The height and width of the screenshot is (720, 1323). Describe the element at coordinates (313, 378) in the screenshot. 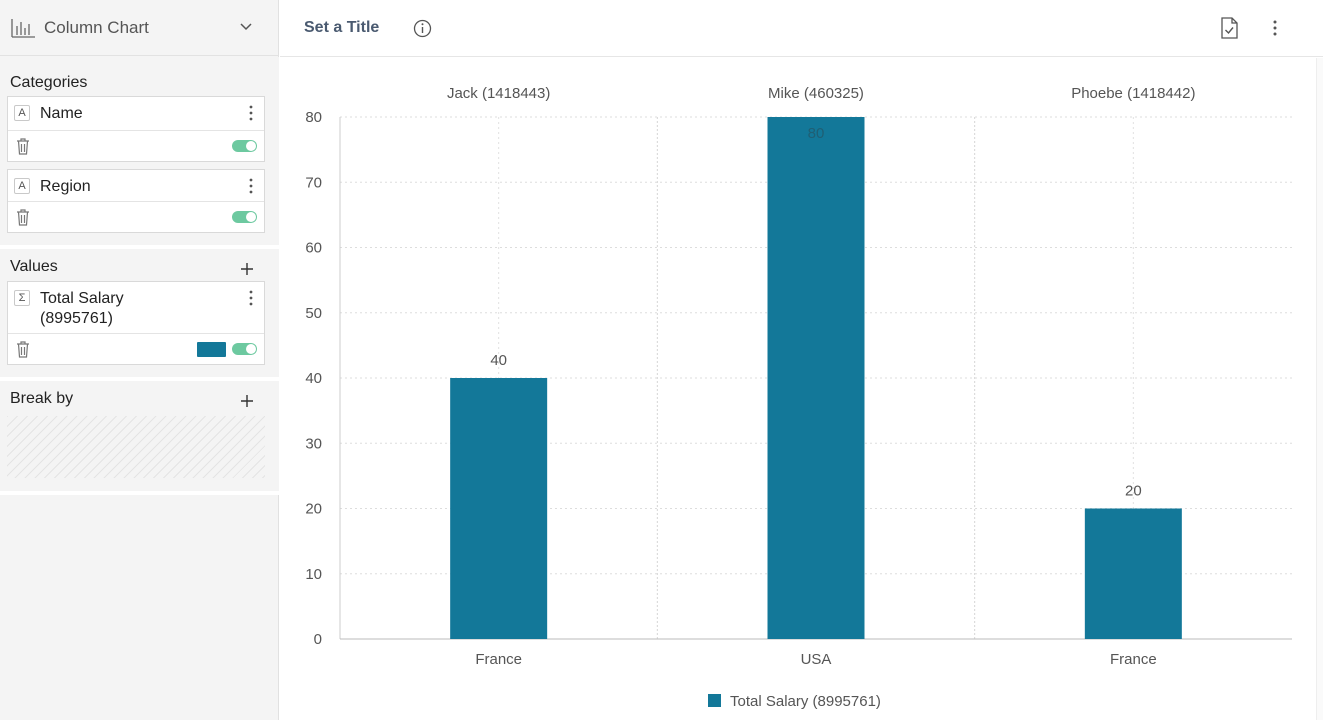

I see `y-tick-label: 40` at that location.